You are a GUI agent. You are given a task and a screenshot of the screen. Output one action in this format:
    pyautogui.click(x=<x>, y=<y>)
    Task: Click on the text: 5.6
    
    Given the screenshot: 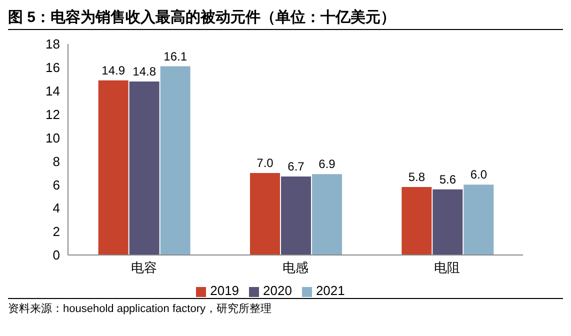 What is the action you would take?
    pyautogui.click(x=447, y=179)
    